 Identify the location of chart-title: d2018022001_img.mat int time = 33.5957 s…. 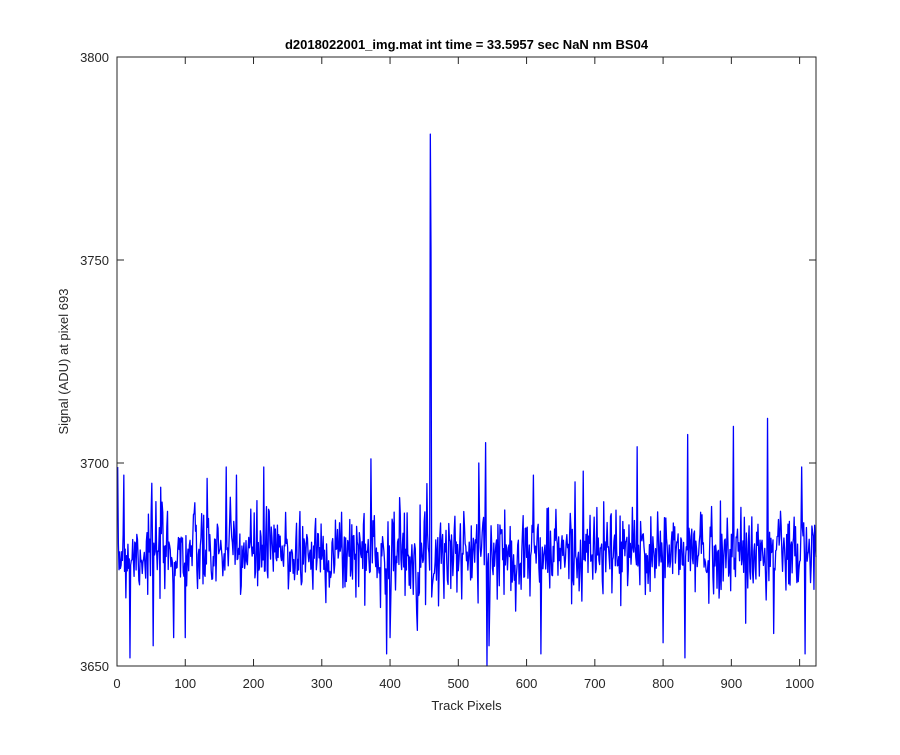
(467, 44).